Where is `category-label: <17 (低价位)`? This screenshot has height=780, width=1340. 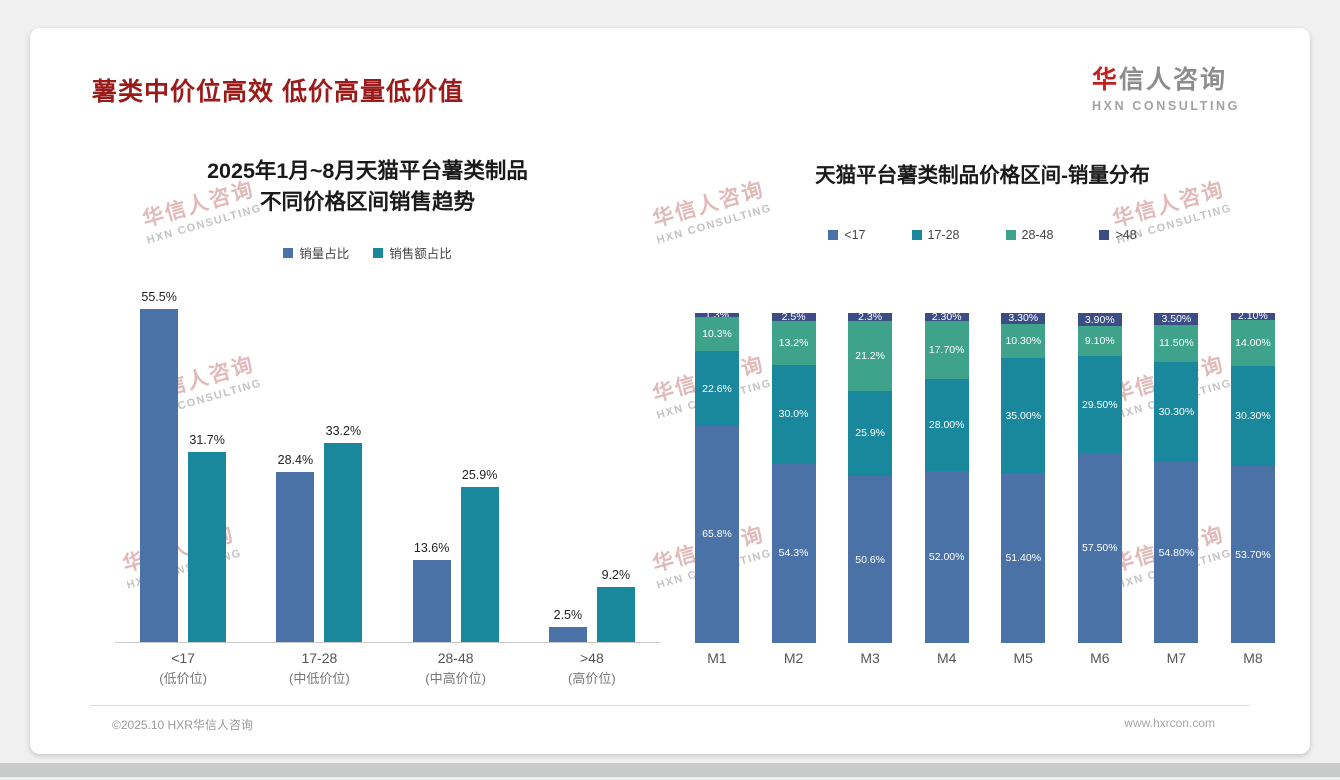
category-label: <17 (低价位) is located at coordinates (183, 668).